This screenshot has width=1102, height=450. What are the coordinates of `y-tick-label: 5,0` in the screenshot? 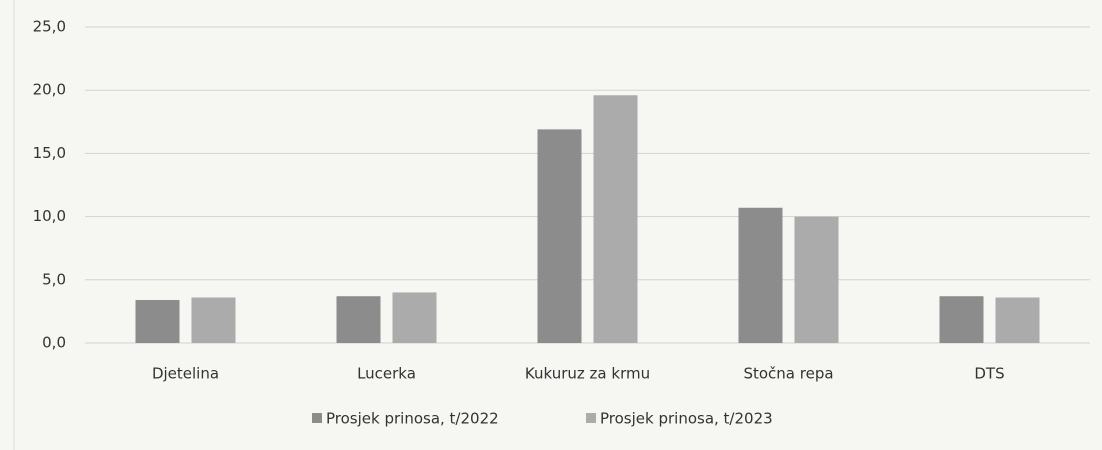 It's located at (54, 279).